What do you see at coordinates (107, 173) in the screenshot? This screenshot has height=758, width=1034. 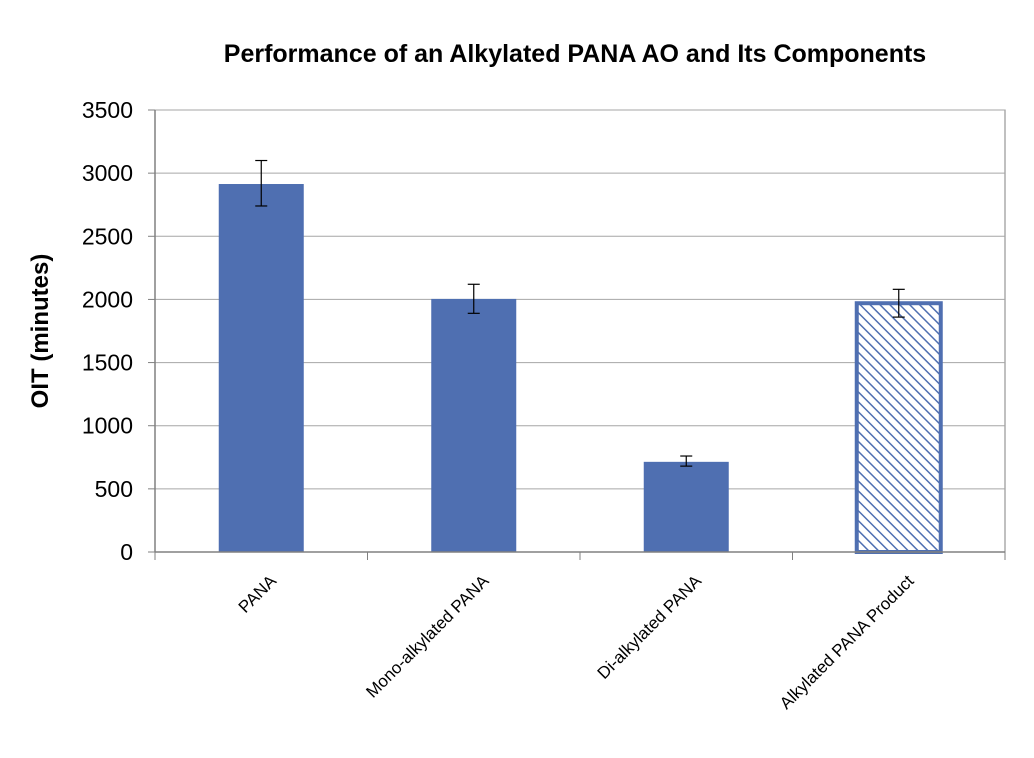 I see `y-tick-label: 3000` at bounding box center [107, 173].